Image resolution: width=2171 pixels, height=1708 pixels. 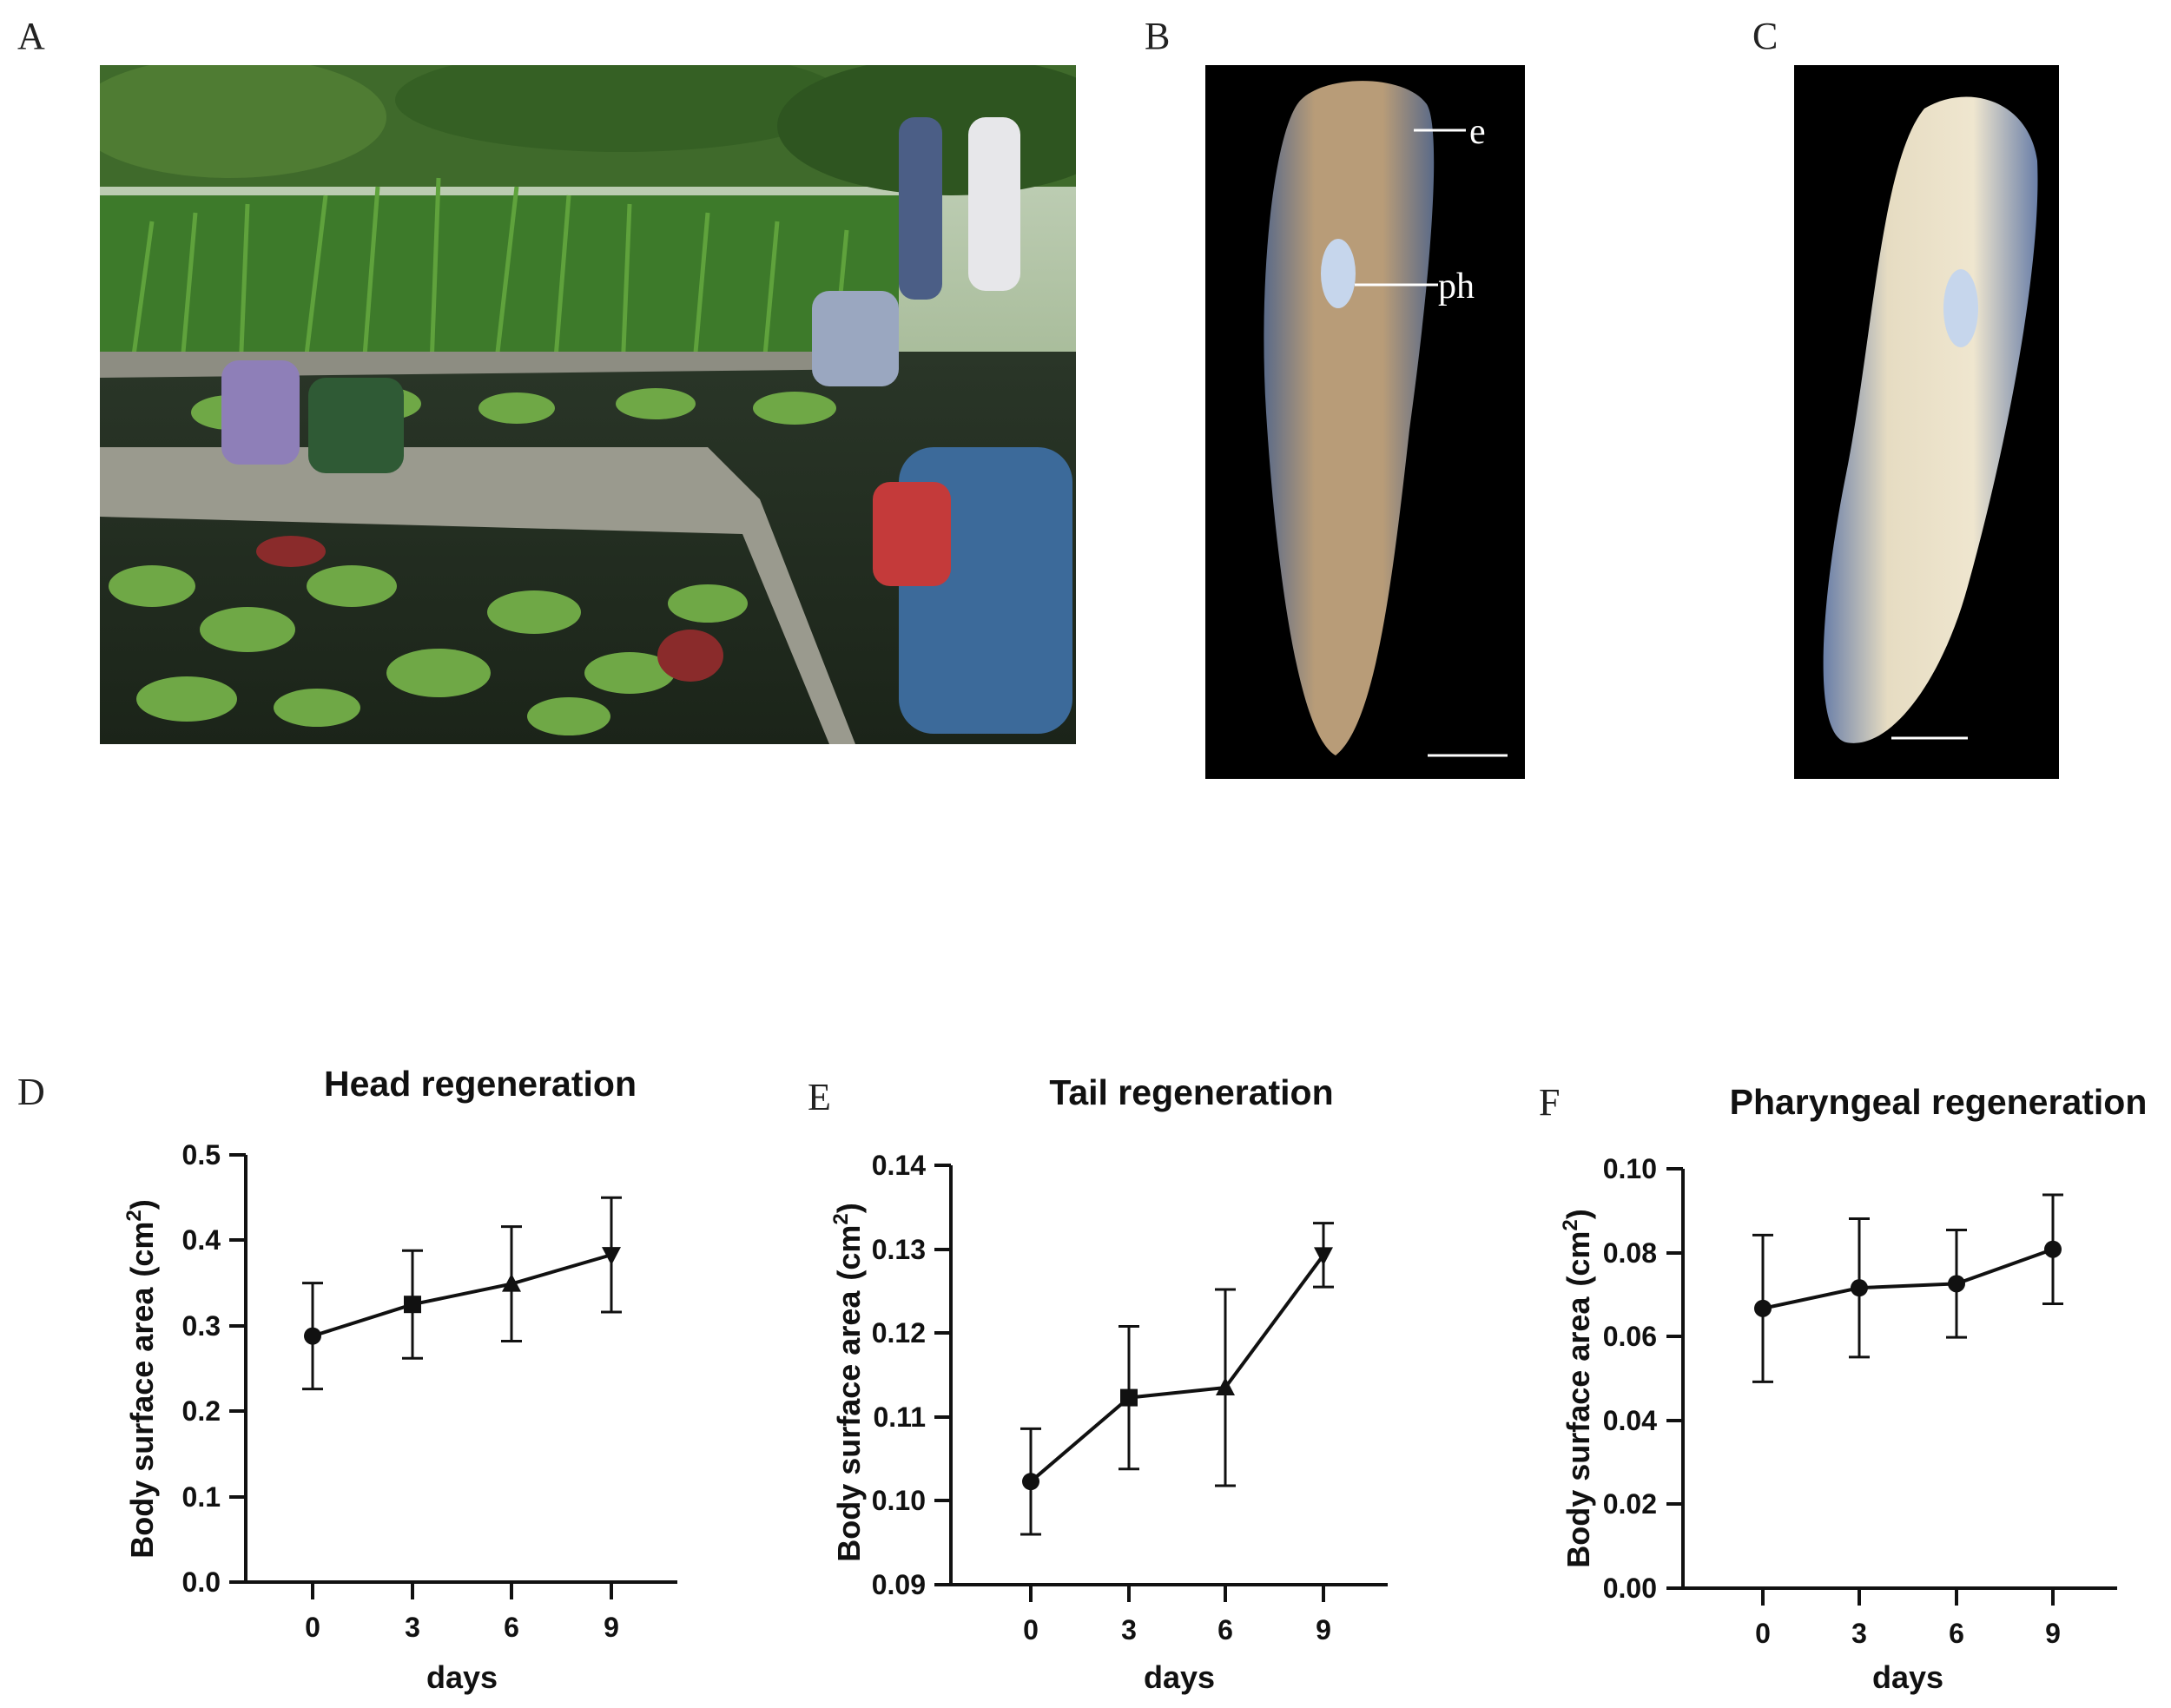 I want to click on y-tick-label: 0.5, so click(x=201, y=1155).